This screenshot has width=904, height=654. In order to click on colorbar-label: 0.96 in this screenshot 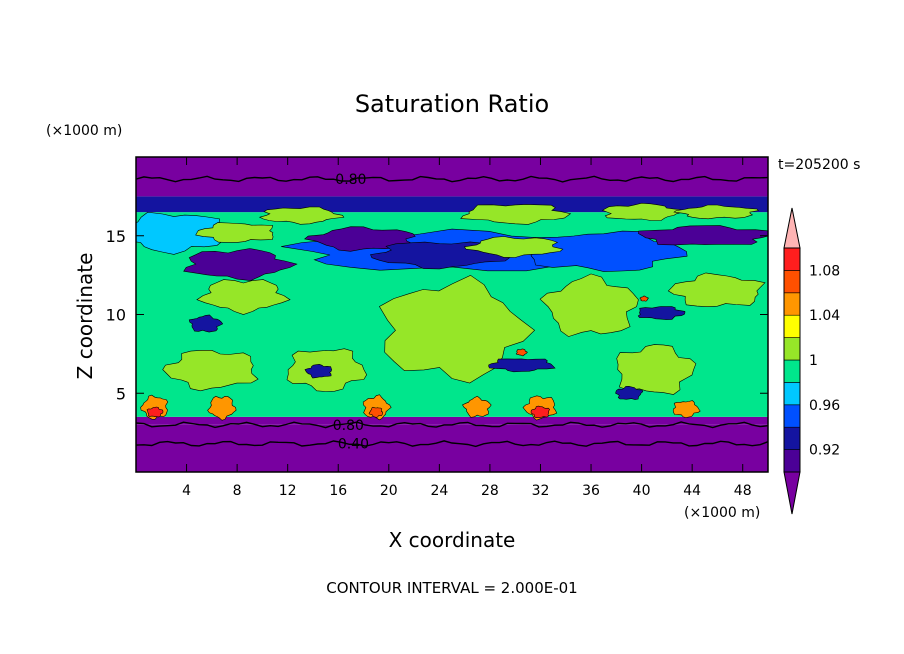, I will do `click(824, 406)`.